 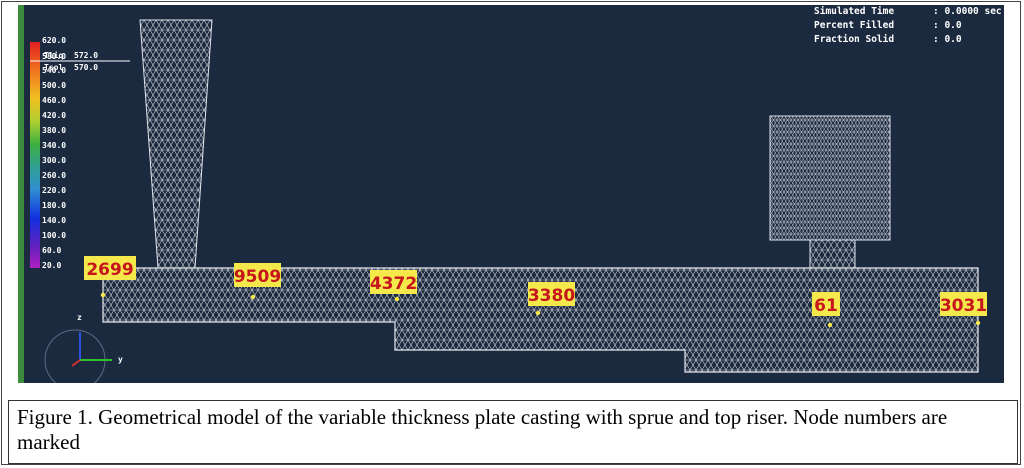 I want to click on node-label: 3380, so click(x=551, y=296).